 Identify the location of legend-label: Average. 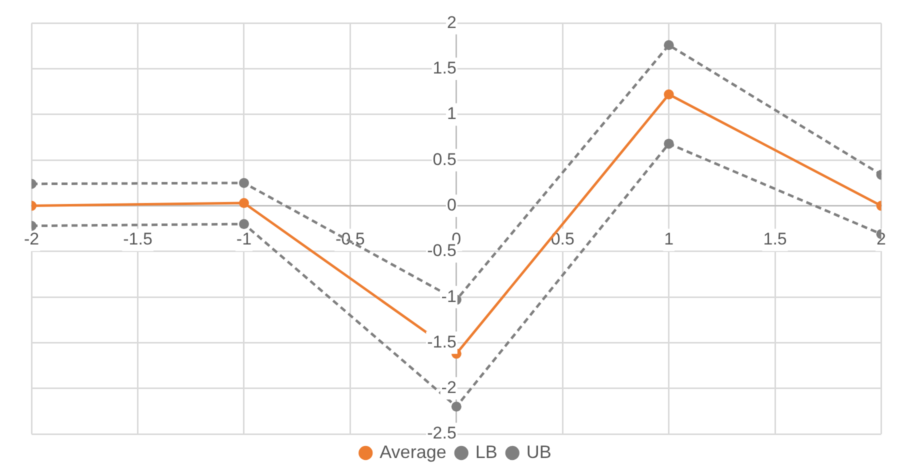
(413, 452).